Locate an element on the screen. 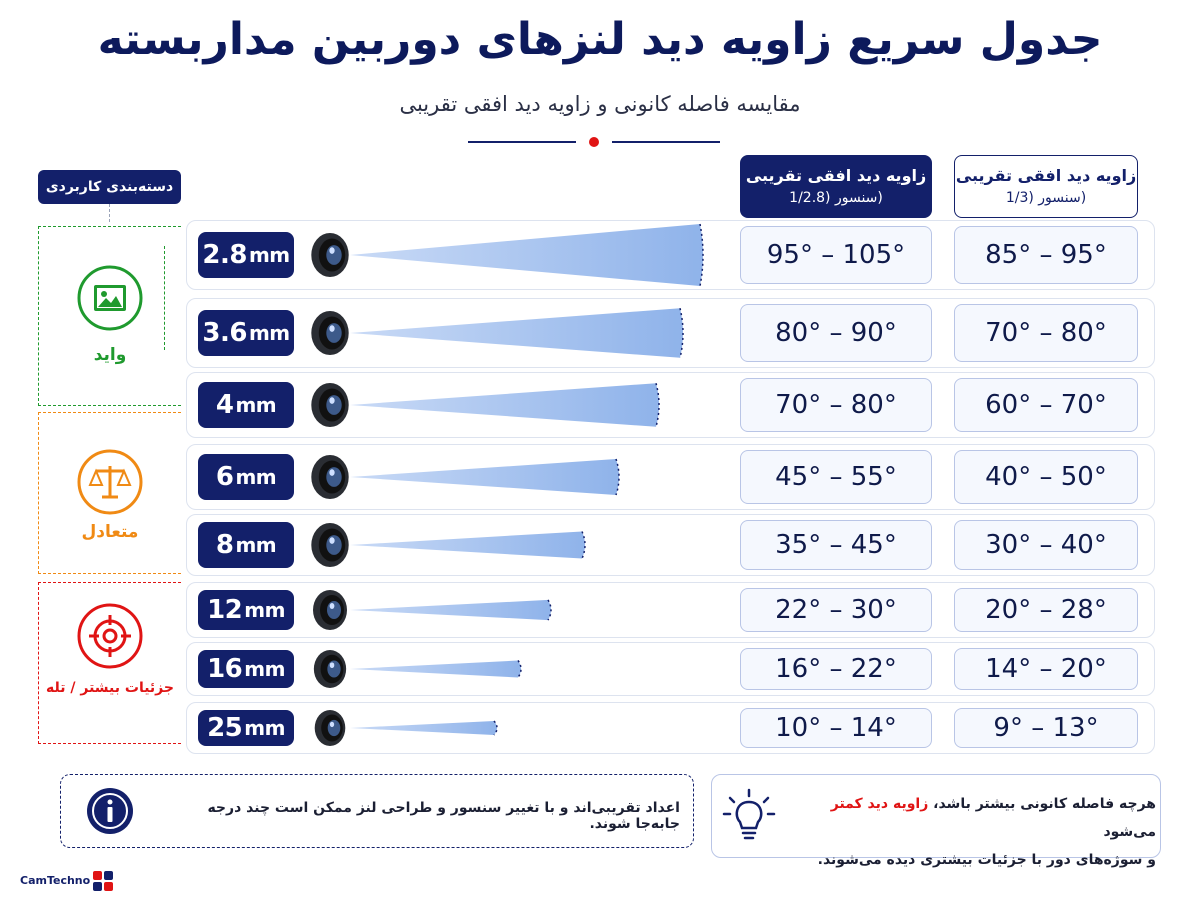 This screenshot has height=900, width=1200. brand-logo-text: CamTechno is located at coordinates (55, 880).